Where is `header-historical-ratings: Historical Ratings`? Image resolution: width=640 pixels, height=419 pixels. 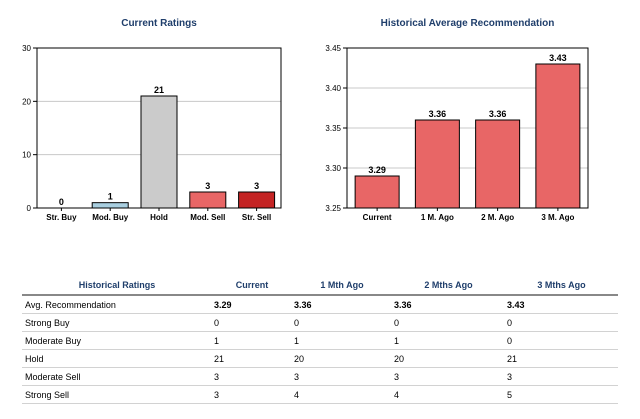 header-historical-ratings: Historical Ratings is located at coordinates (117, 286).